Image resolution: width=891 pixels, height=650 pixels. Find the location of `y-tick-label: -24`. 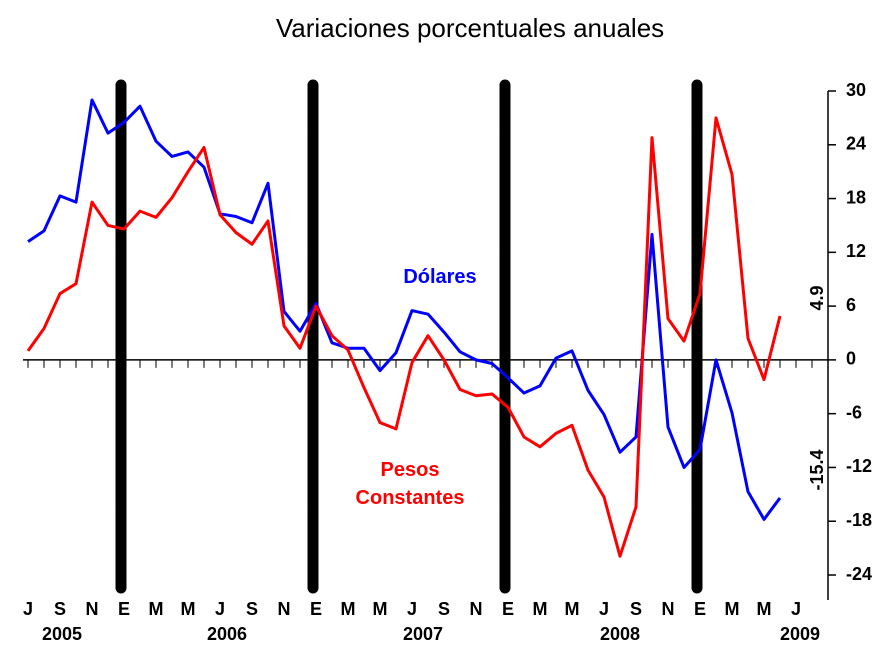

y-tick-label: -24 is located at coordinates (859, 574).